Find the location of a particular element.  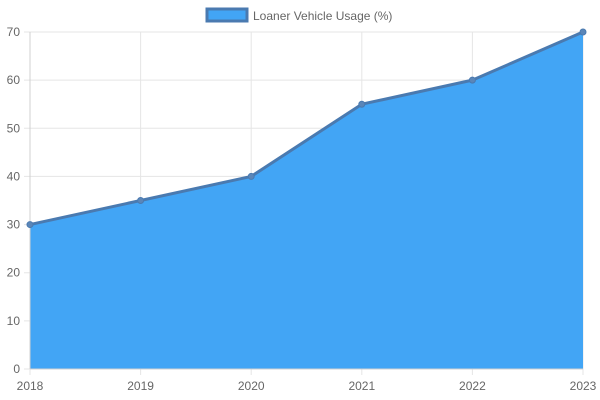

y-tick-label: 20 is located at coordinates (14, 273).